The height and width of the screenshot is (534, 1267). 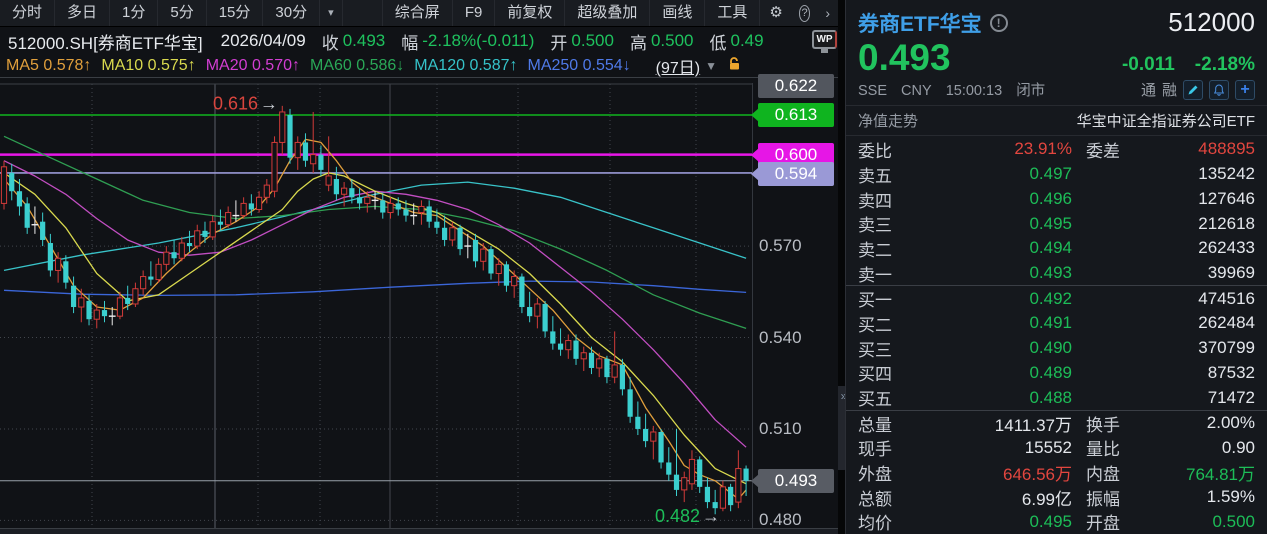 What do you see at coordinates (357, 65) in the screenshot?
I see `ma60-readout: MA60 0.586↓` at bounding box center [357, 65].